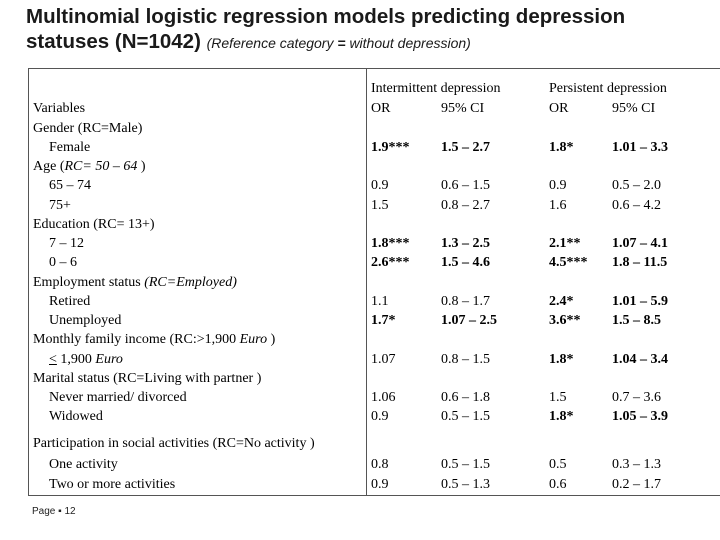  I want to click on per-or-value: 1.5, so click(558, 397).